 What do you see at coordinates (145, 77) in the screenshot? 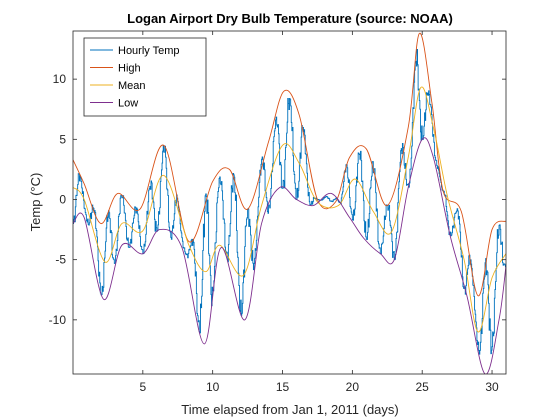
I see `legend: Hourly Temp High Mean Low` at bounding box center [145, 77].